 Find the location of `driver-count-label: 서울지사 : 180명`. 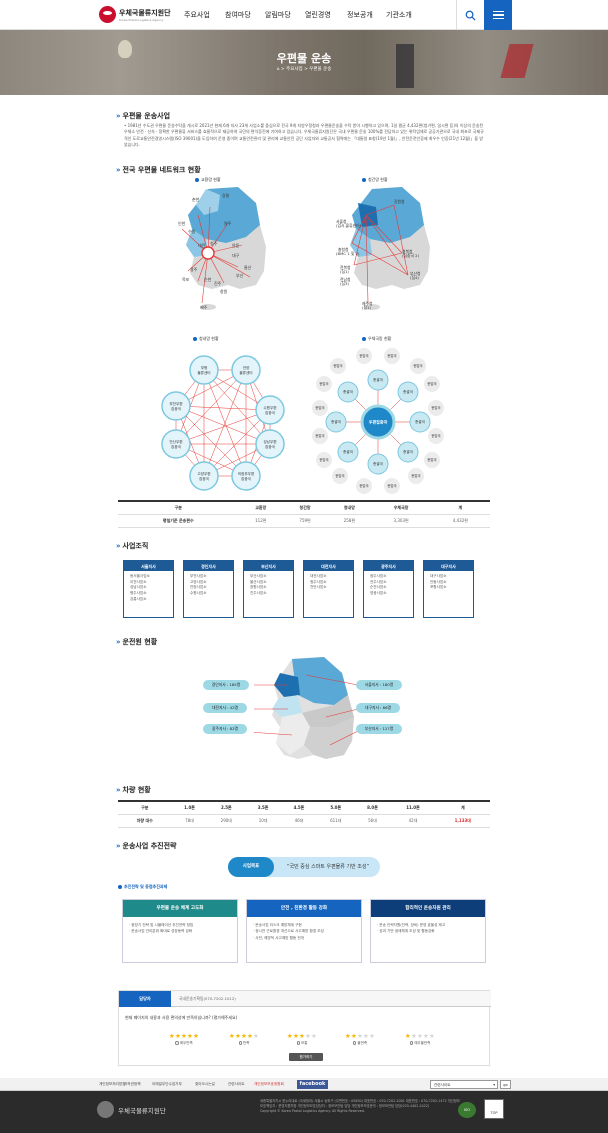

driver-count-label: 서울지사 : 180명 is located at coordinates (379, 685).